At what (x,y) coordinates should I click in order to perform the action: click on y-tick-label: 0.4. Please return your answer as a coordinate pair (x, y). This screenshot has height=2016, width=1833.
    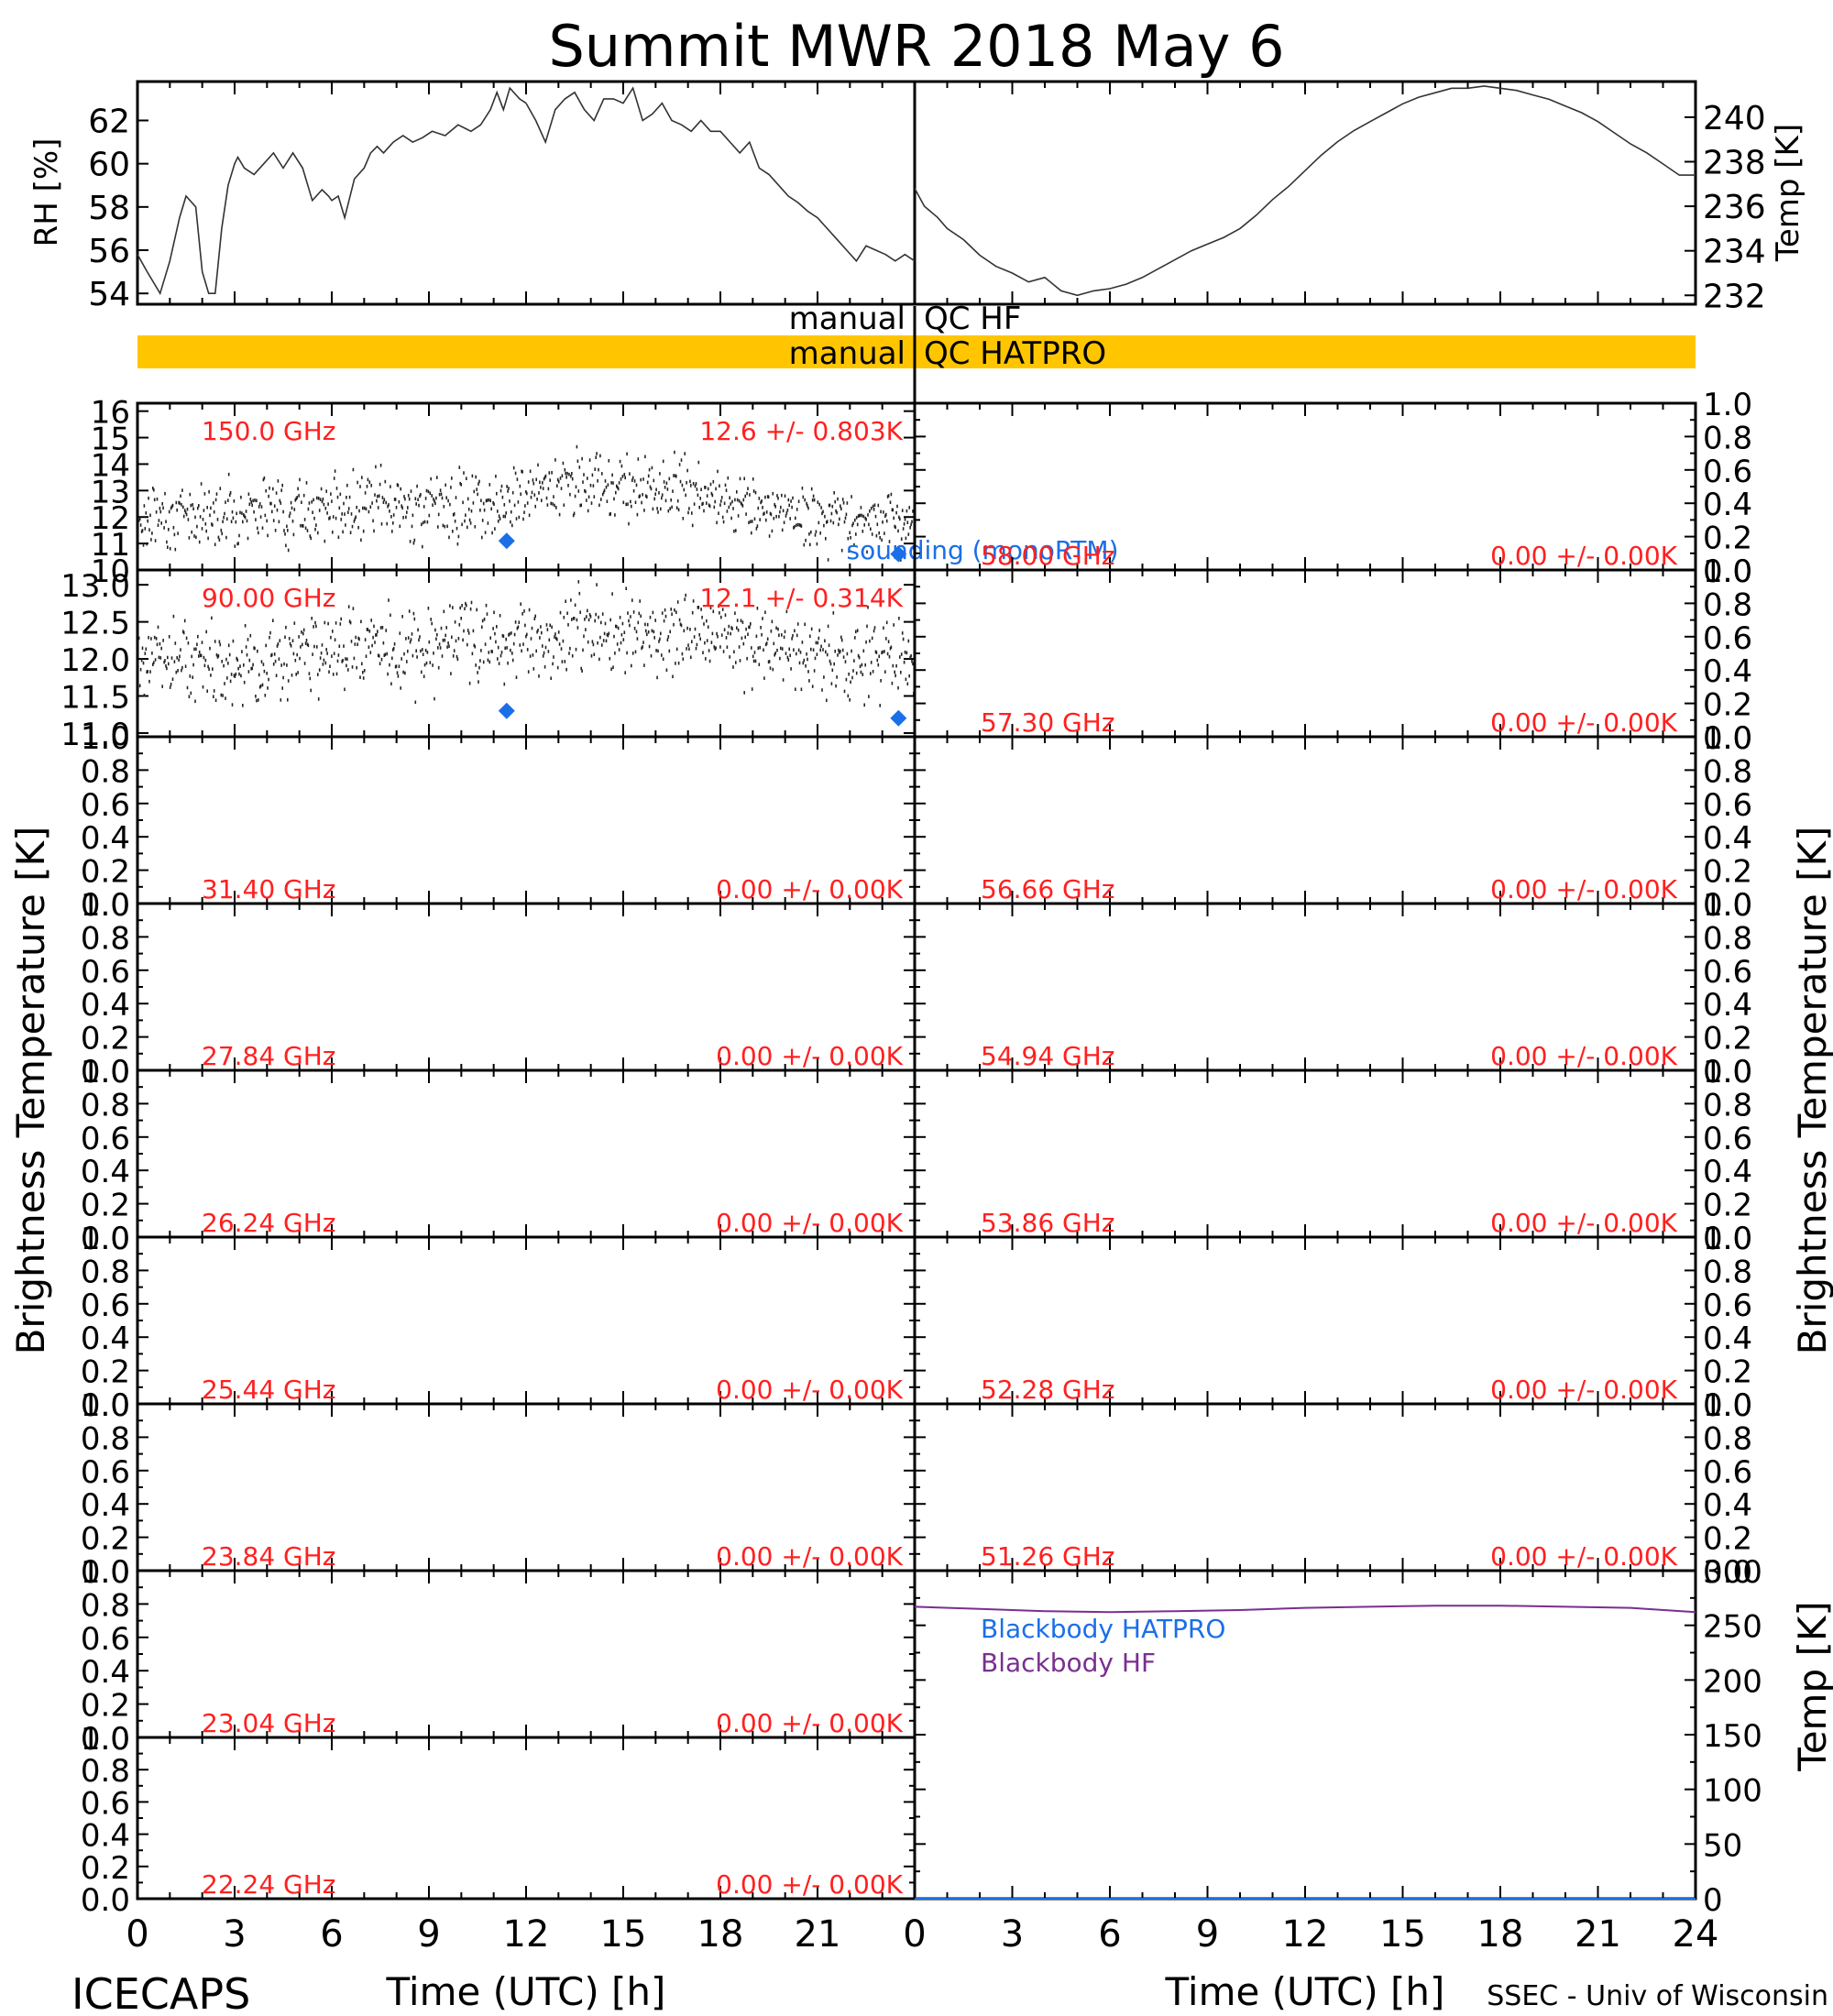
    Looking at the image, I should click on (1727, 1005).